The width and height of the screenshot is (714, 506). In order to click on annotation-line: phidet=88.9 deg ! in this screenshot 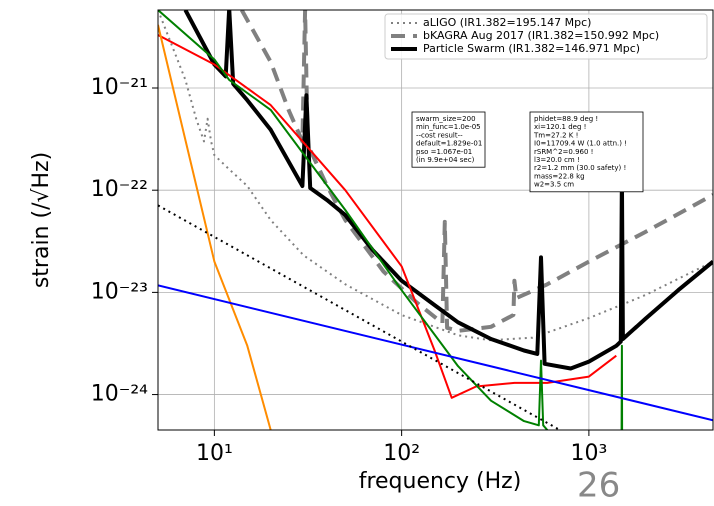, I will do `click(566, 119)`.